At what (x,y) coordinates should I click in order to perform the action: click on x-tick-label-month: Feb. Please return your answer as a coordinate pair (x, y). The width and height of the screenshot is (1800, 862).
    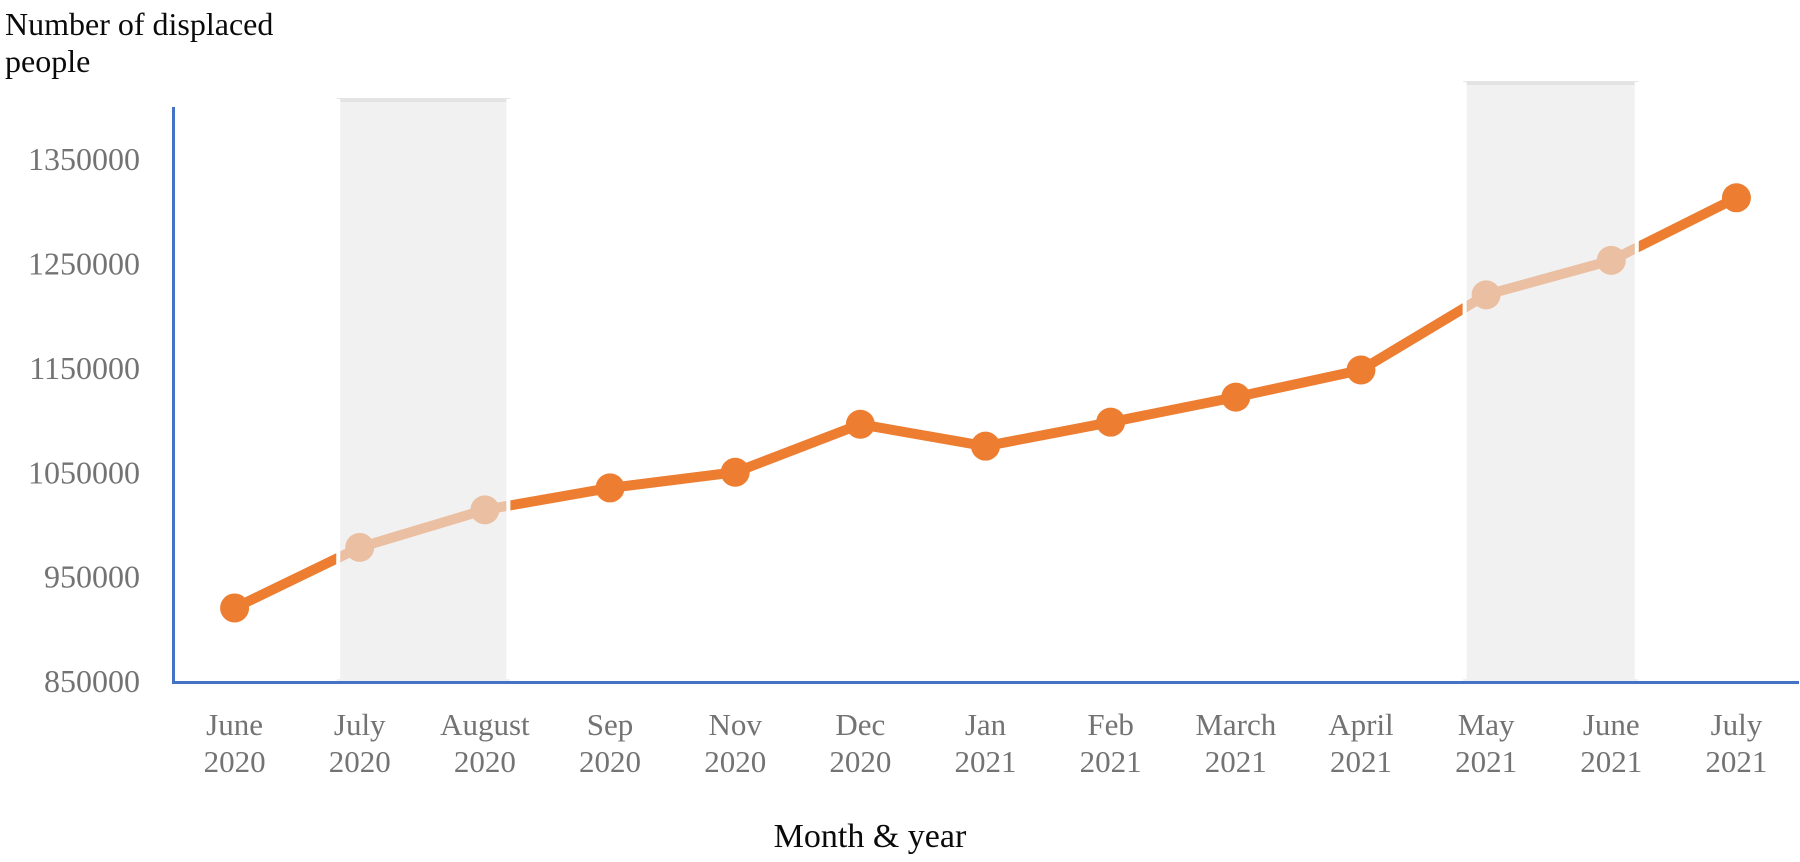
    Looking at the image, I should click on (1110, 724).